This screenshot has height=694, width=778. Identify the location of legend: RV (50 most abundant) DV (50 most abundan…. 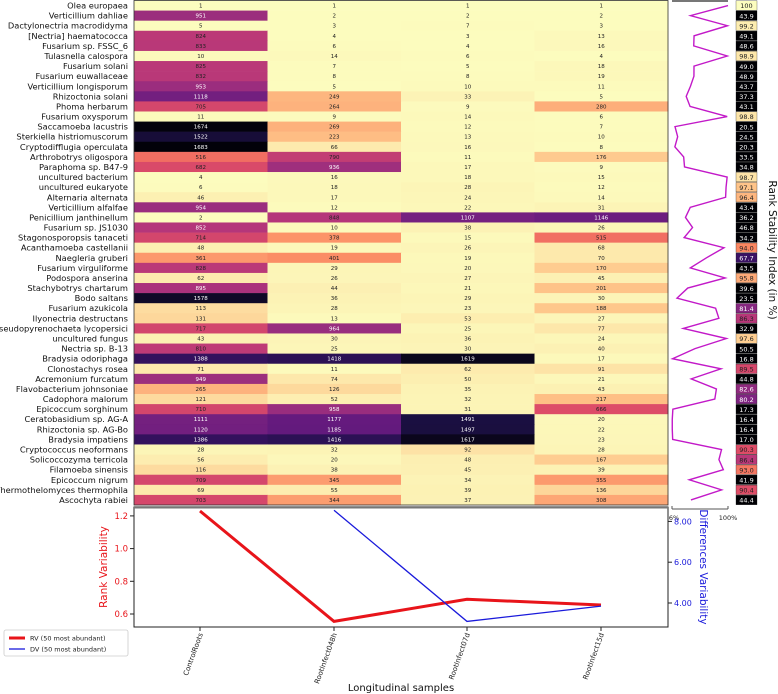
(66, 643).